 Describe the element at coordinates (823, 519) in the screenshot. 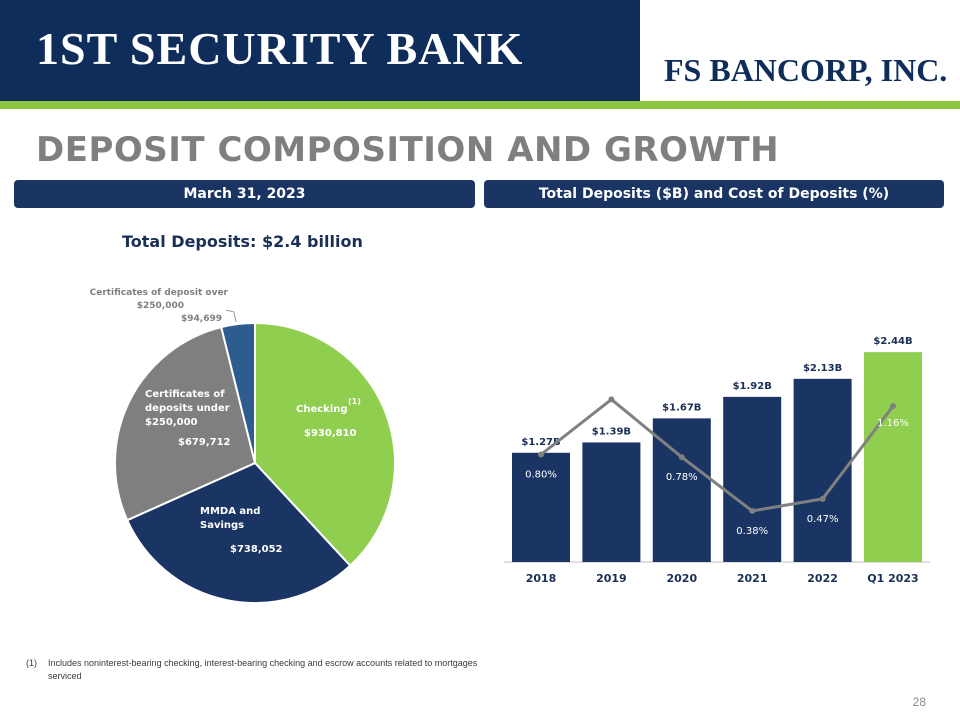

I see `line-label-2022: 0.47%` at that location.